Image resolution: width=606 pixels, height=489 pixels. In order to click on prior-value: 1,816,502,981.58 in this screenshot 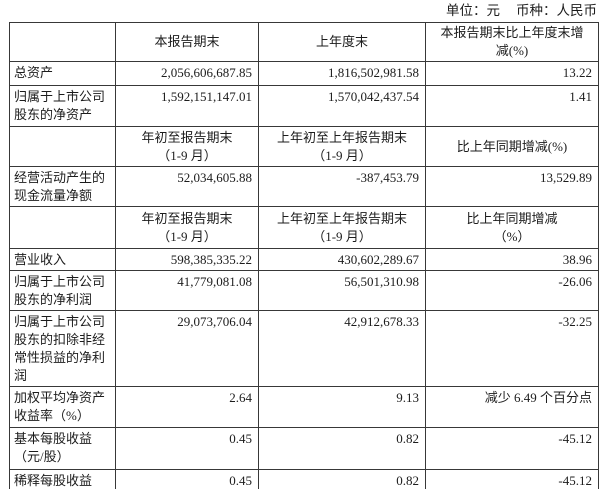, I will do `click(342, 73)`.